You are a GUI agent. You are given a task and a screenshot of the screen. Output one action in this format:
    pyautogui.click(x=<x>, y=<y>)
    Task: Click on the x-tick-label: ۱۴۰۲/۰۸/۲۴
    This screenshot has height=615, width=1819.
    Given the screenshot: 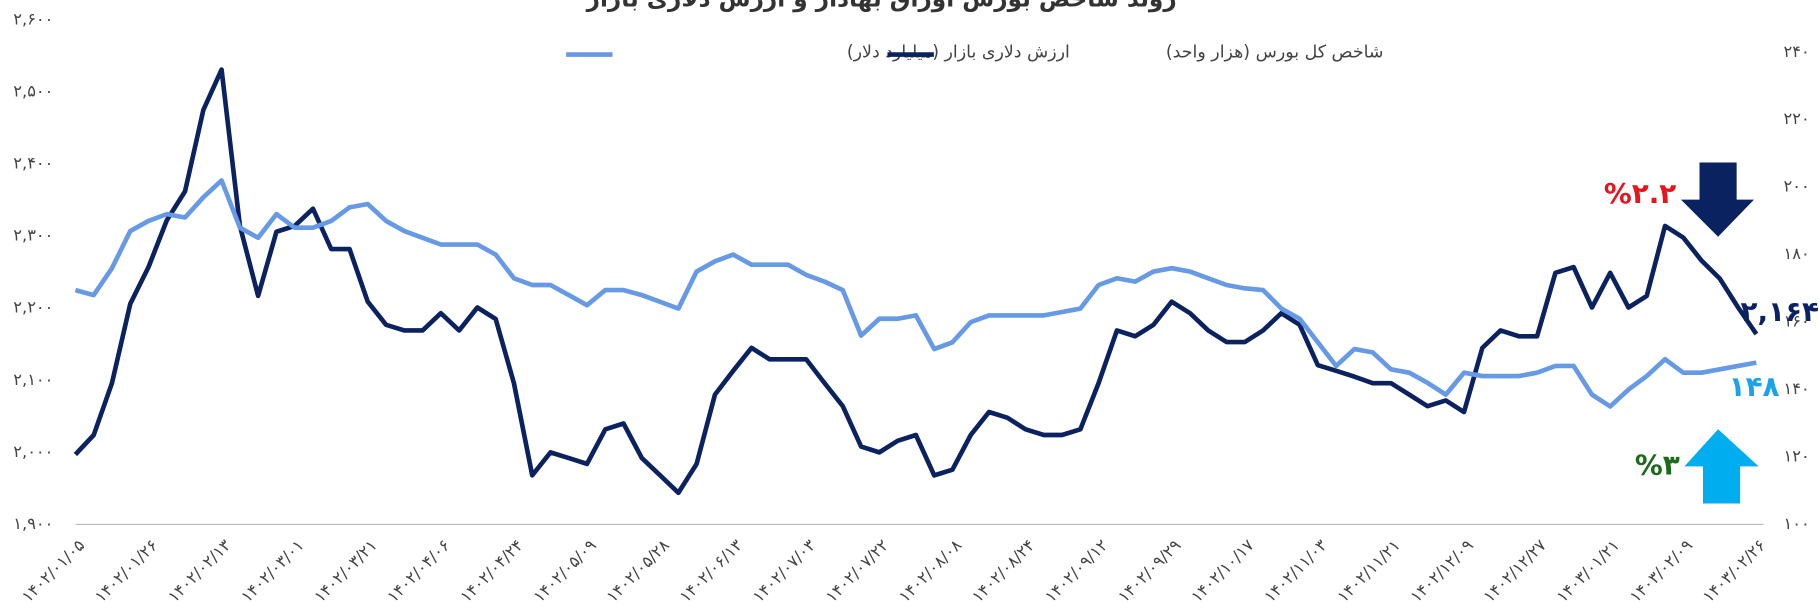 What is the action you would take?
    pyautogui.click(x=1003, y=571)
    